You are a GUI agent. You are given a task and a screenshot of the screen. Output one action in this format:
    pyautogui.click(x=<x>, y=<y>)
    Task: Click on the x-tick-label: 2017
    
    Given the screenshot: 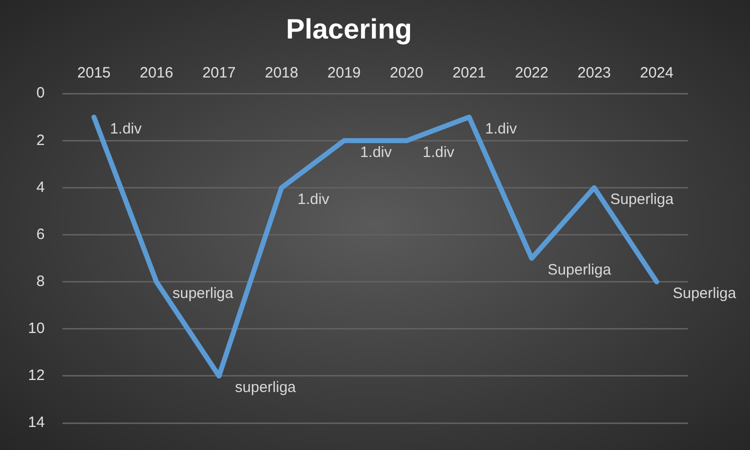 What is the action you would take?
    pyautogui.click(x=219, y=73)
    